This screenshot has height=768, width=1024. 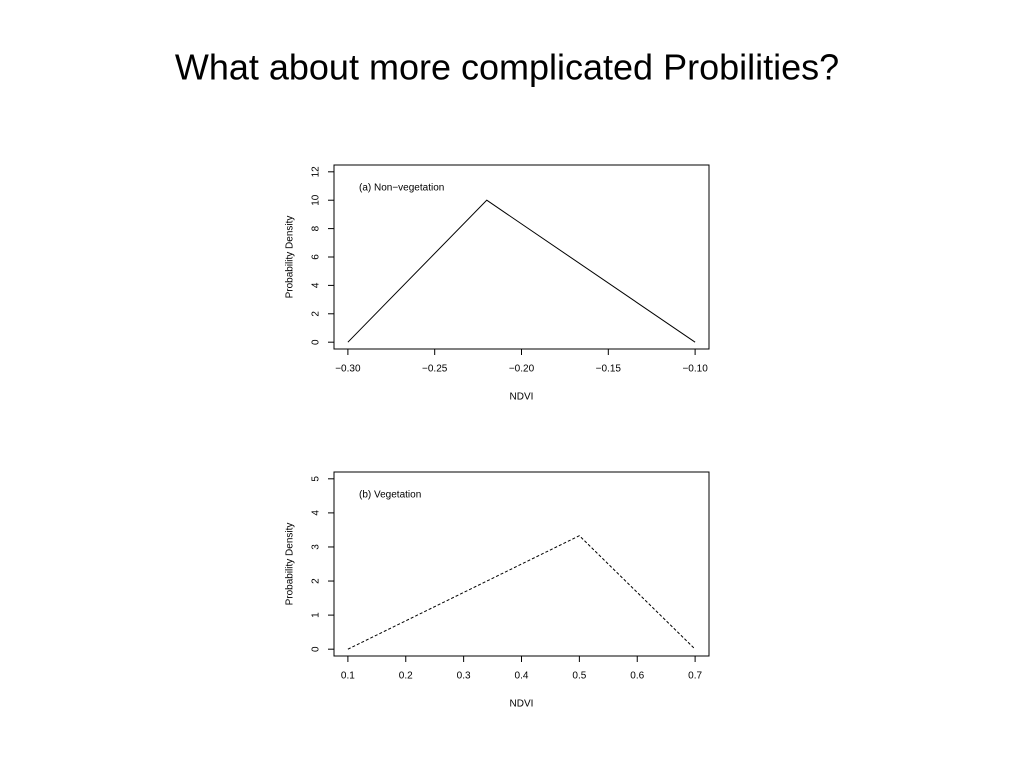 What do you see at coordinates (348, 676) in the screenshot?
I see `x-tick-label: 0.1` at bounding box center [348, 676].